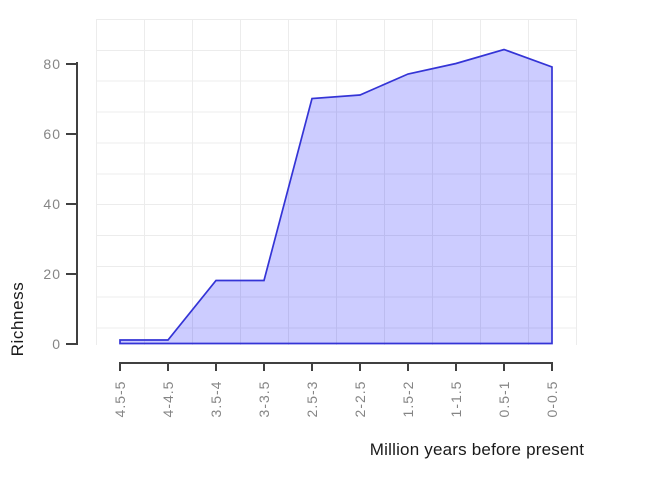 This screenshot has height=480, width=672. Describe the element at coordinates (17, 319) in the screenshot. I see `y-axis-title: Richness` at that location.